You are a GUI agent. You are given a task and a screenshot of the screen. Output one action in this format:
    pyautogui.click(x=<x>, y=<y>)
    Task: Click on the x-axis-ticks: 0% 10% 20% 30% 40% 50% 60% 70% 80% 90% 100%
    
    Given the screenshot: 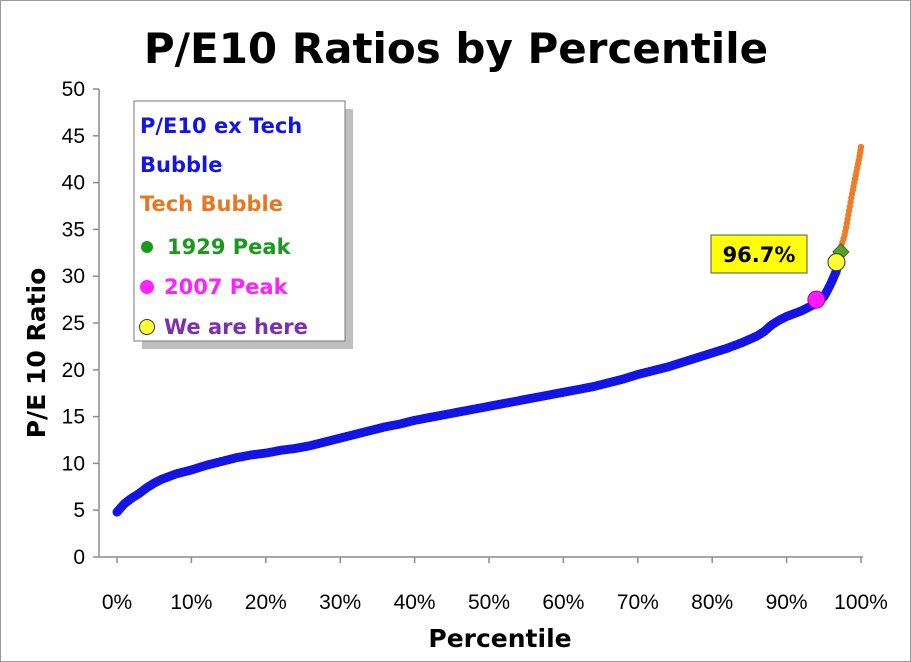 What is the action you would take?
    pyautogui.click(x=495, y=585)
    